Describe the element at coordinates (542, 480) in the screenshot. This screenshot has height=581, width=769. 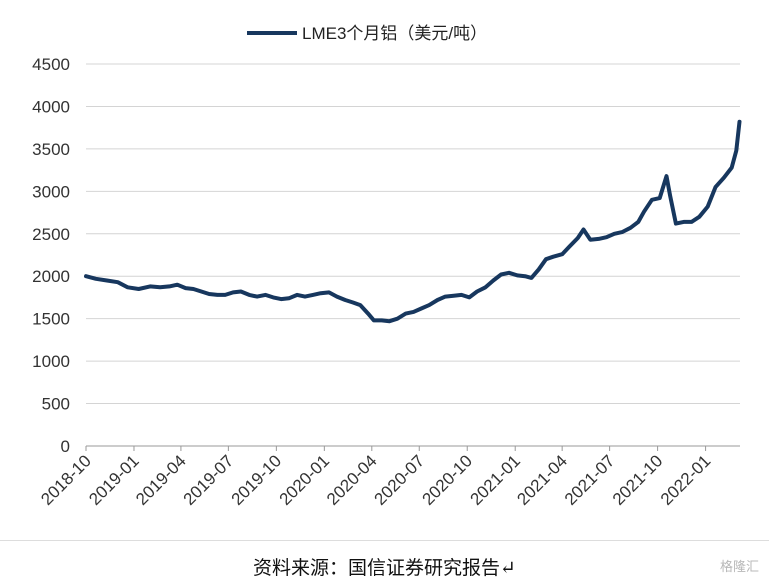
I see `x-tick-label: 2021-04` at that location.